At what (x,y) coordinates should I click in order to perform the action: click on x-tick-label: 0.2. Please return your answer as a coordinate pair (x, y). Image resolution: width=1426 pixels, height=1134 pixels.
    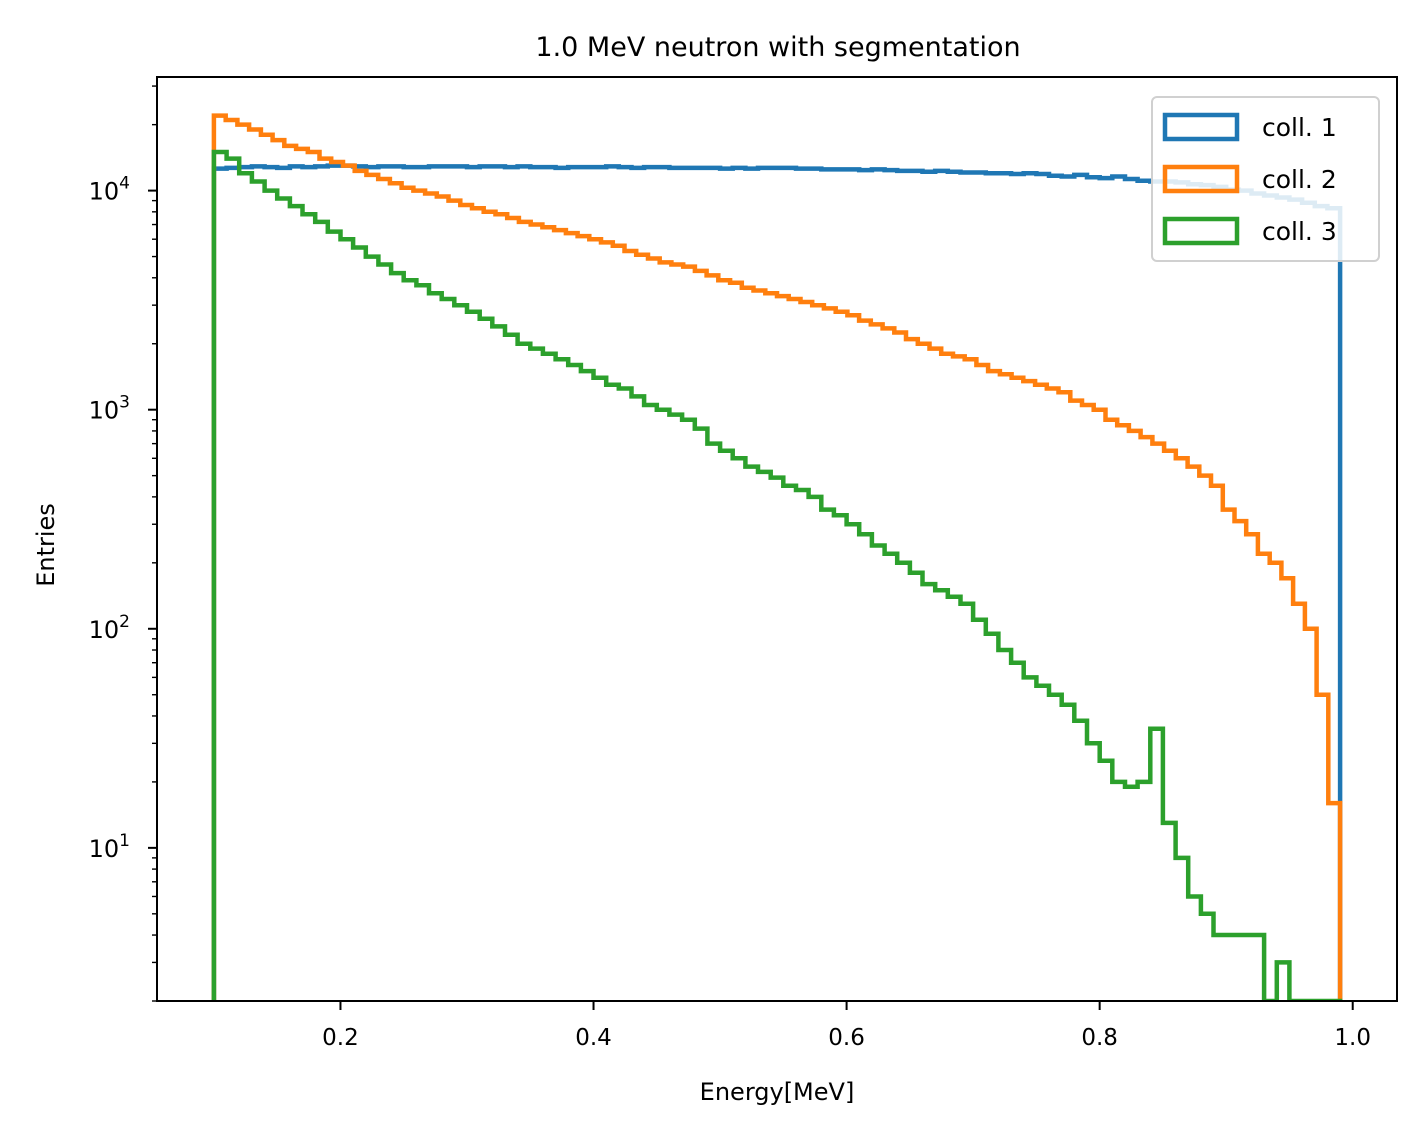
    Looking at the image, I should click on (340, 1038).